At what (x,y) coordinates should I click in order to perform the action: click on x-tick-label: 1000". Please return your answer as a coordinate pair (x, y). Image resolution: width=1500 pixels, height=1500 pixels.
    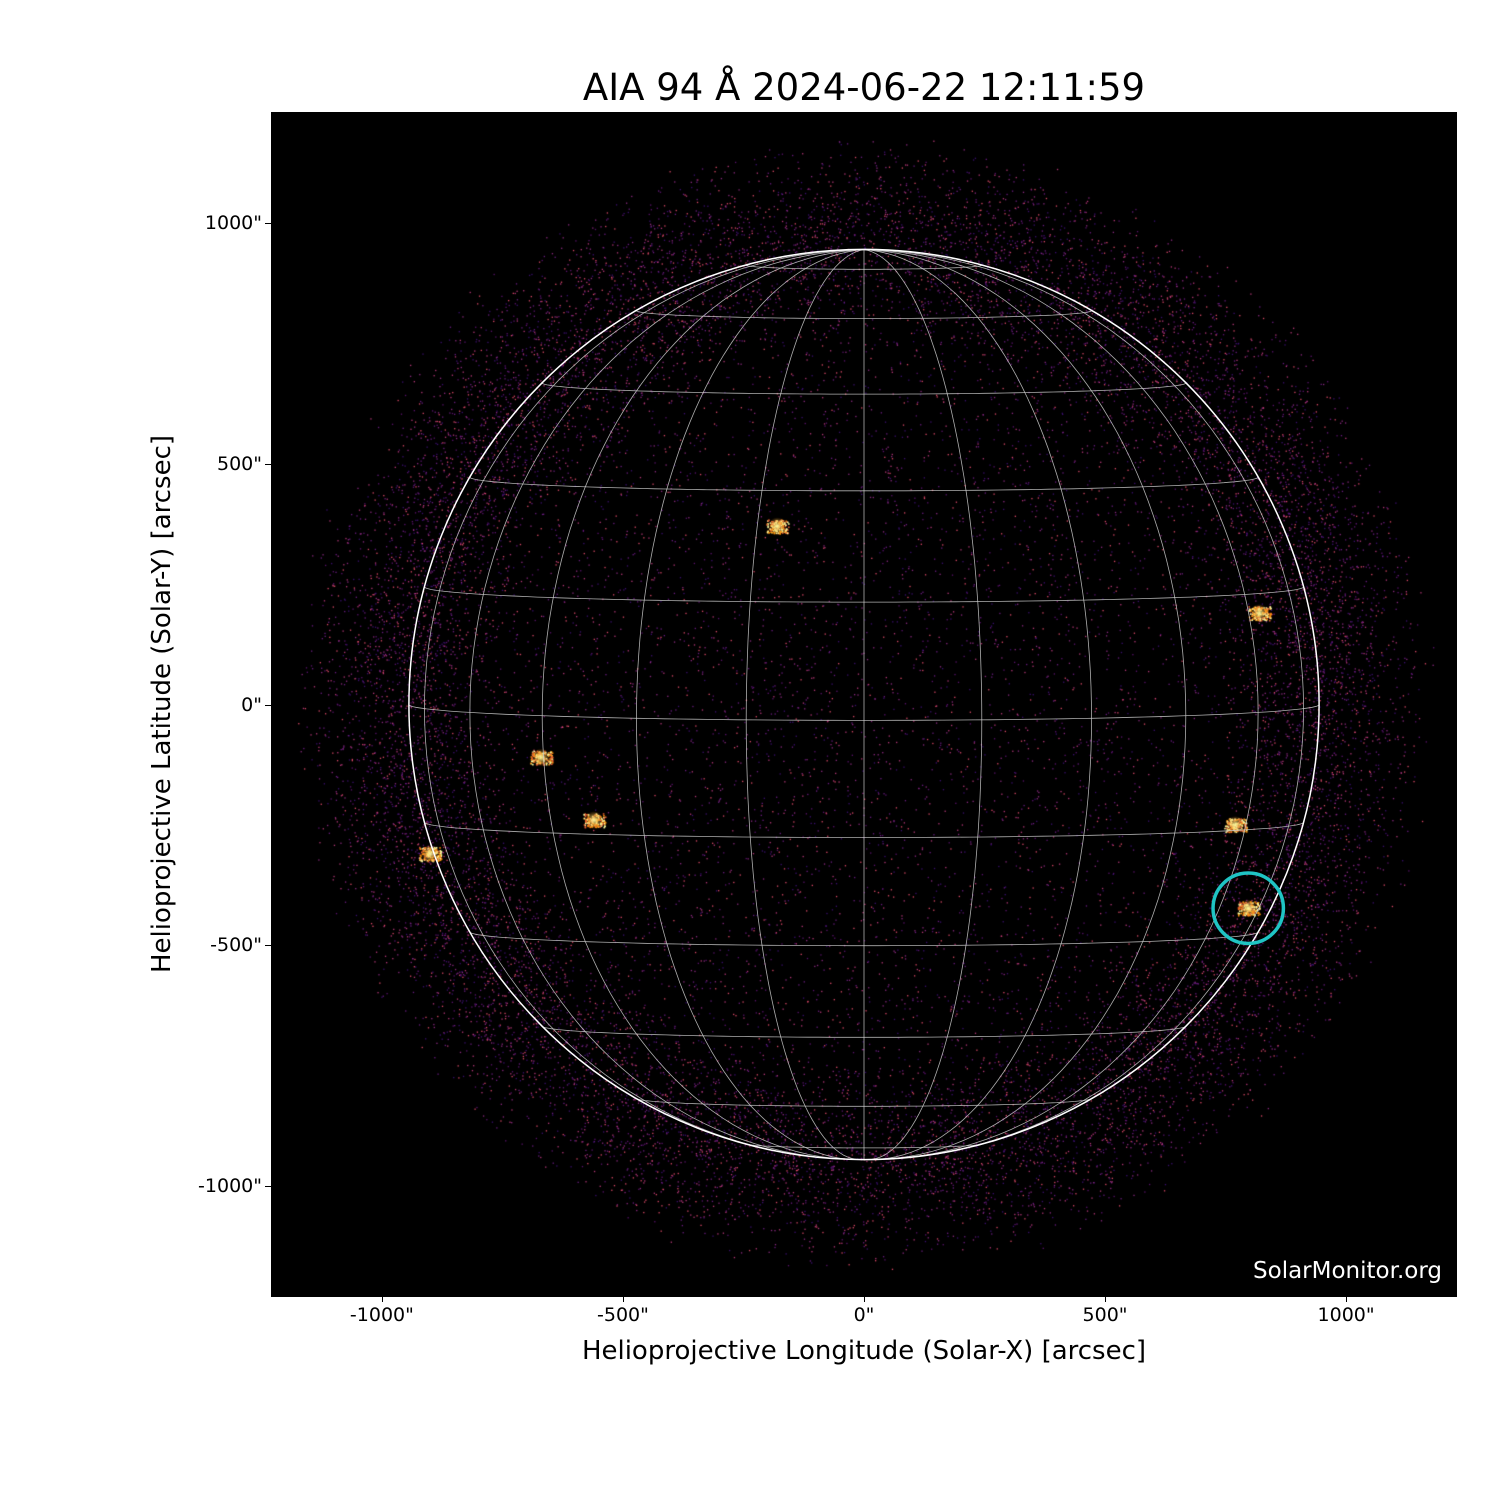
    Looking at the image, I should click on (1346, 1315).